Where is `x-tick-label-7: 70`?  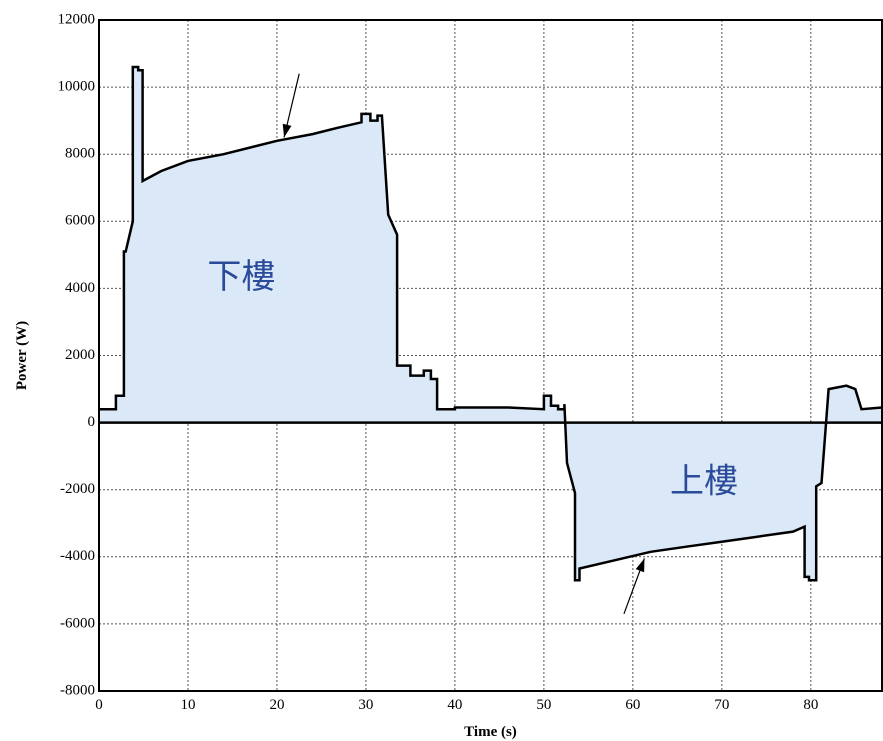 x-tick-label-7: 70 is located at coordinates (721, 705).